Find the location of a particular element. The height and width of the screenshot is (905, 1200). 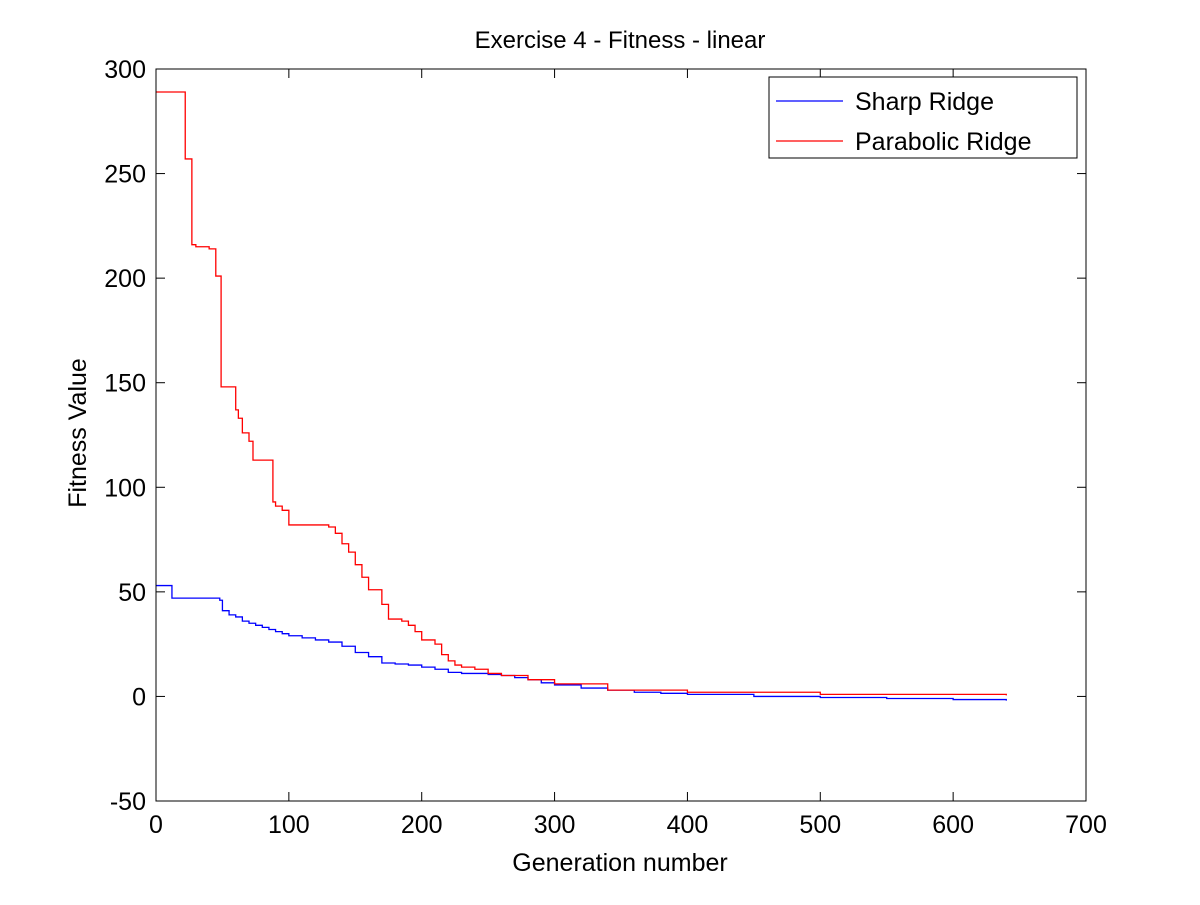

x-tick-label: 0 is located at coordinates (156, 825).